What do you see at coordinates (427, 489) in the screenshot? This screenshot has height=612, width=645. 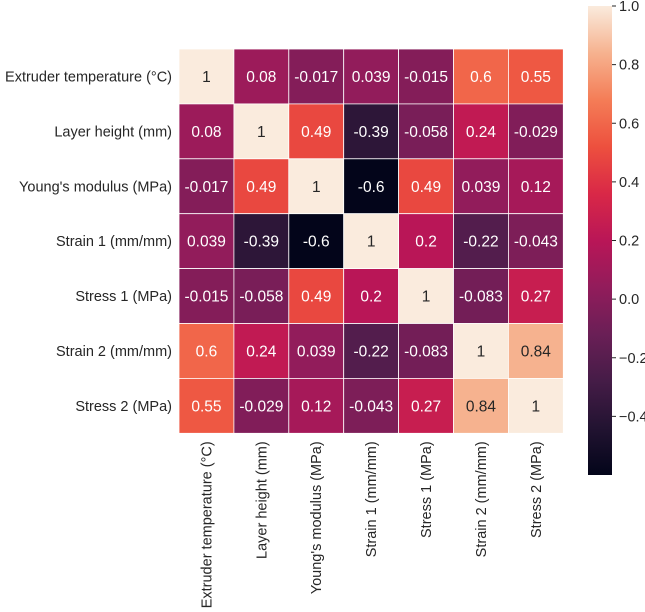 I see `x-tick-label: Stress 1 (MPa)` at bounding box center [427, 489].